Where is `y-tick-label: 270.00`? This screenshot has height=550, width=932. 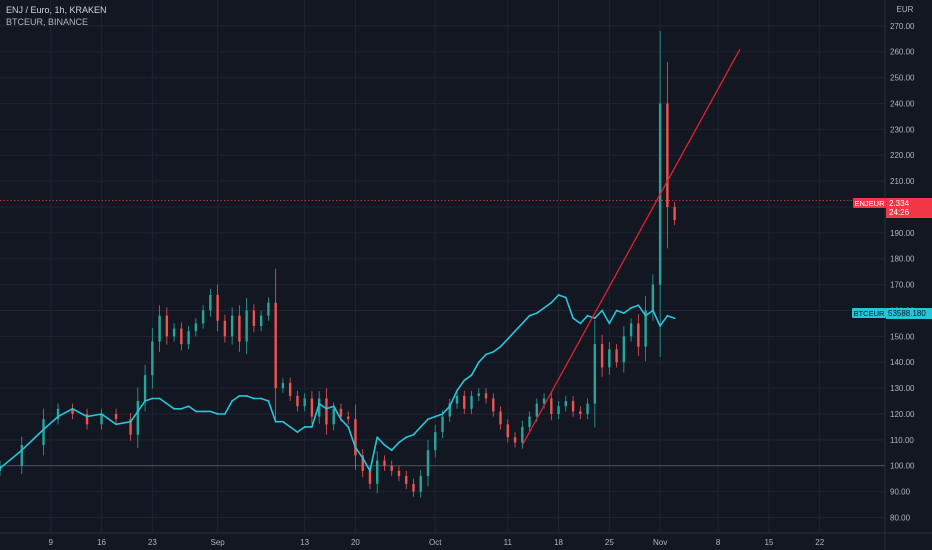
y-tick-label: 270.00 is located at coordinates (902, 26).